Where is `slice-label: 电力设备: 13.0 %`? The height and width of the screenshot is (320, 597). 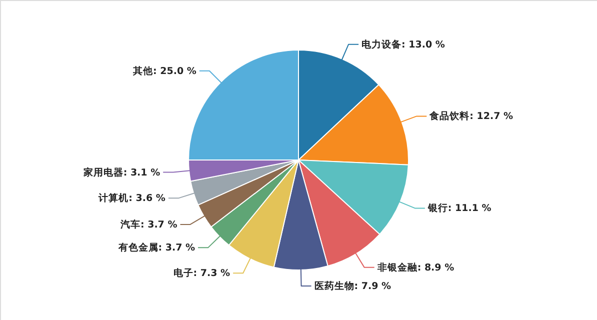
slice-label: 电力设备: 13.0 % is located at coordinates (404, 44).